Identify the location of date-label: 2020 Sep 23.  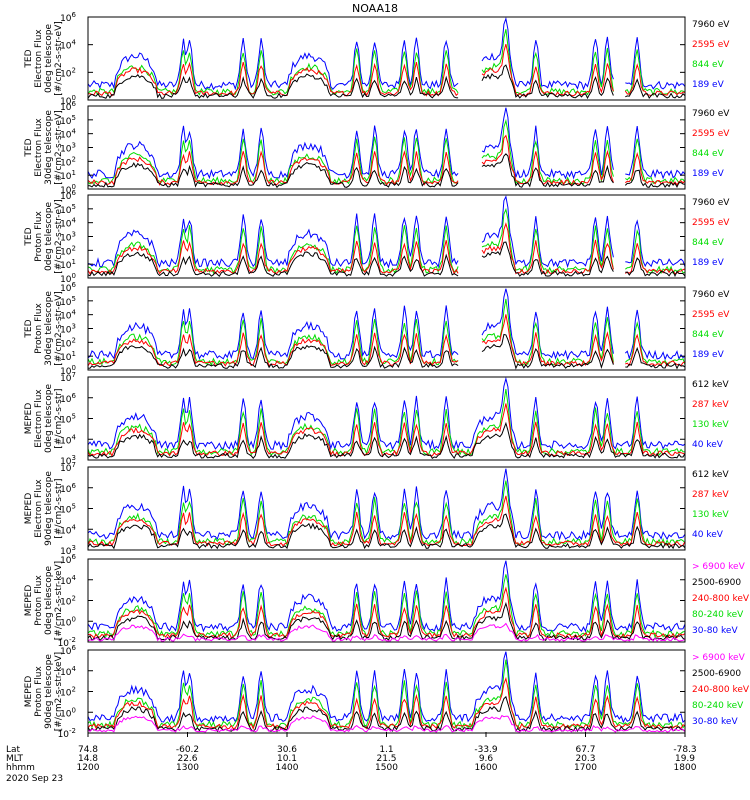
(34, 779).